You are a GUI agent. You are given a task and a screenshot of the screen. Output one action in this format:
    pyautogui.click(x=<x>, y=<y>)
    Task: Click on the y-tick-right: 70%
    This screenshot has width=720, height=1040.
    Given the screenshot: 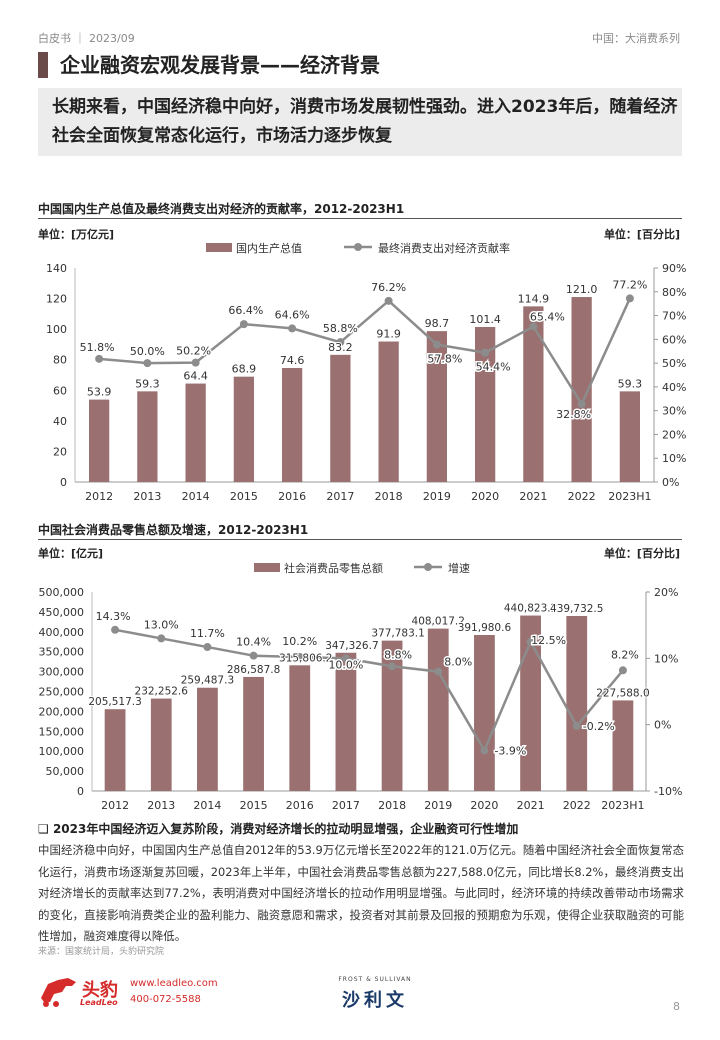 What is the action you would take?
    pyautogui.click(x=674, y=316)
    